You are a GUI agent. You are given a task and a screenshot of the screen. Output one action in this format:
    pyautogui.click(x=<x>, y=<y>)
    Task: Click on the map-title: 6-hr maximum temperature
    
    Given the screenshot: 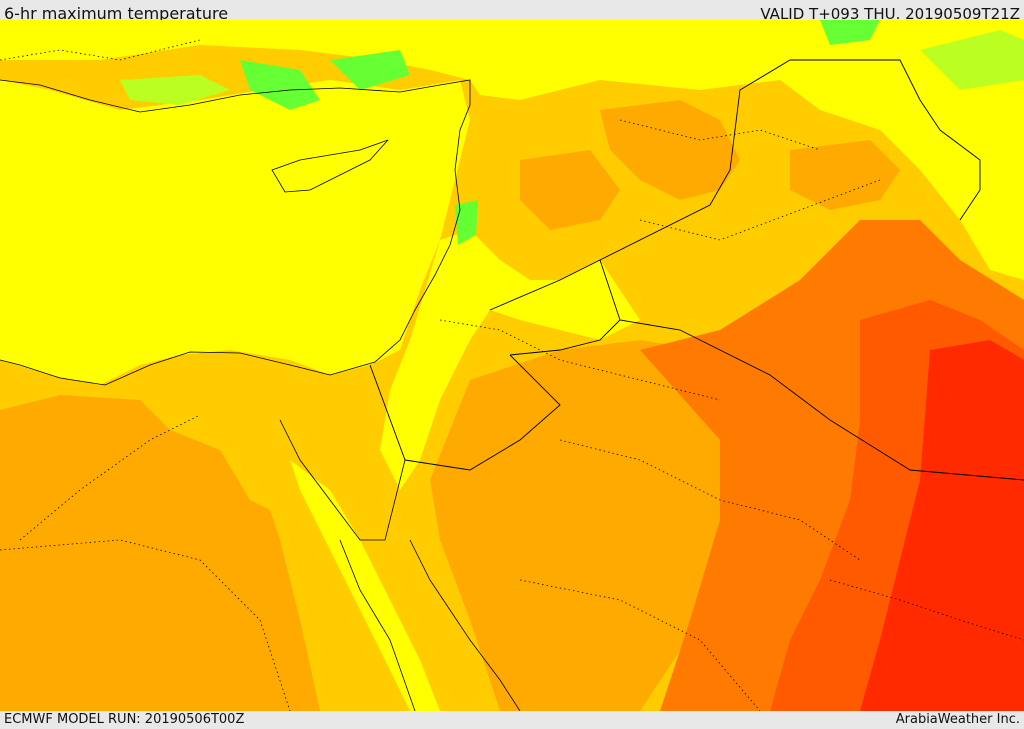 What is the action you would take?
    pyautogui.click(x=116, y=13)
    